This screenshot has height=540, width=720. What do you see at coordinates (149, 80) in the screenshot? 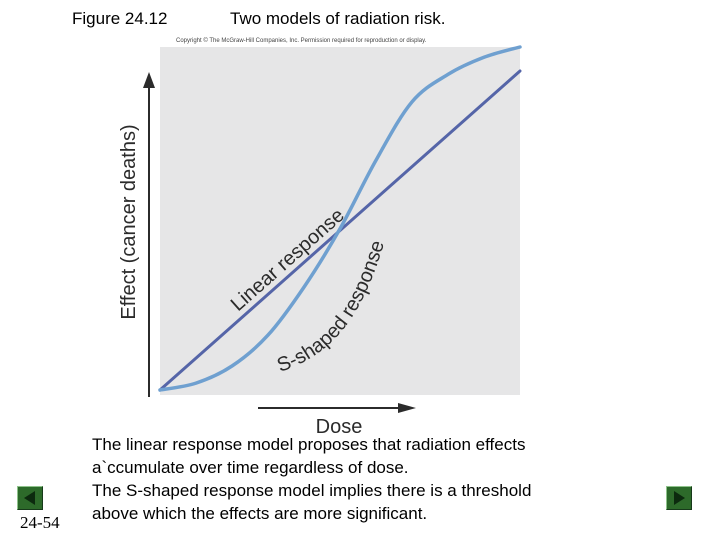
I see `y-axis-arrowhead` at bounding box center [149, 80].